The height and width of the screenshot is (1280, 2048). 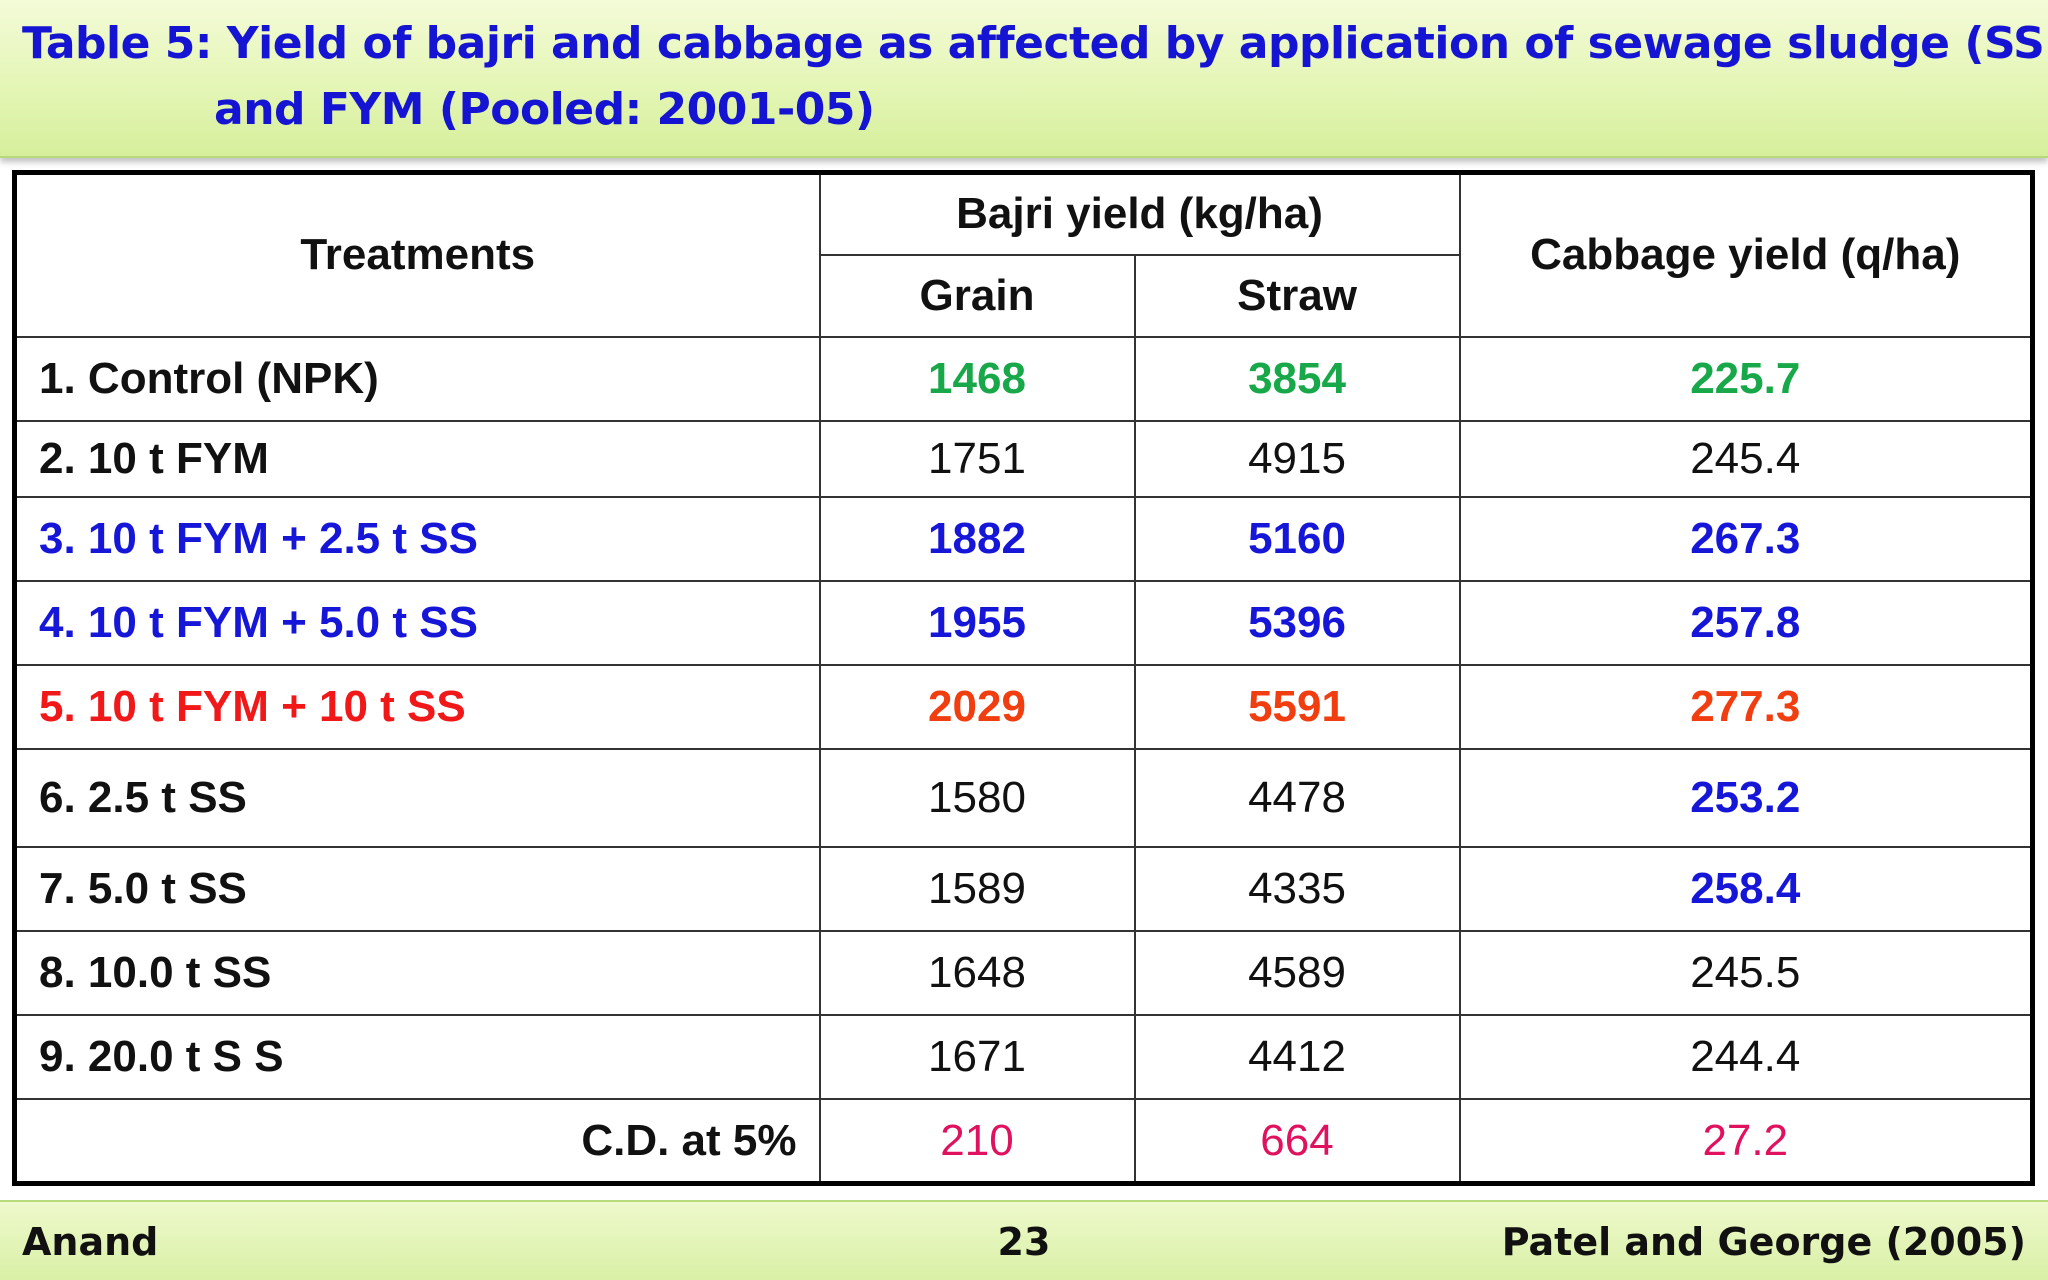 What do you see at coordinates (977, 1057) in the screenshot?
I see `grain-cell: 1671` at bounding box center [977, 1057].